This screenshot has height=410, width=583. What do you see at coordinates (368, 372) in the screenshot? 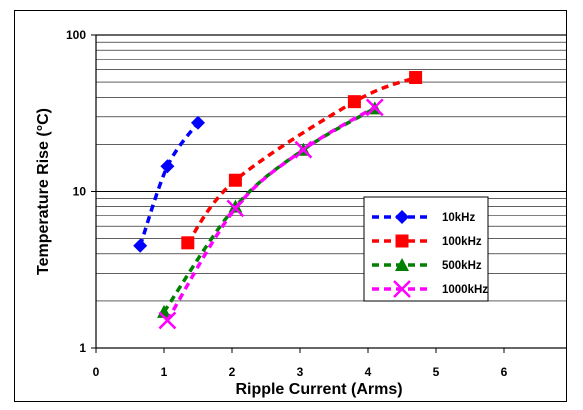
I see `x-tick-label: 4` at bounding box center [368, 372].